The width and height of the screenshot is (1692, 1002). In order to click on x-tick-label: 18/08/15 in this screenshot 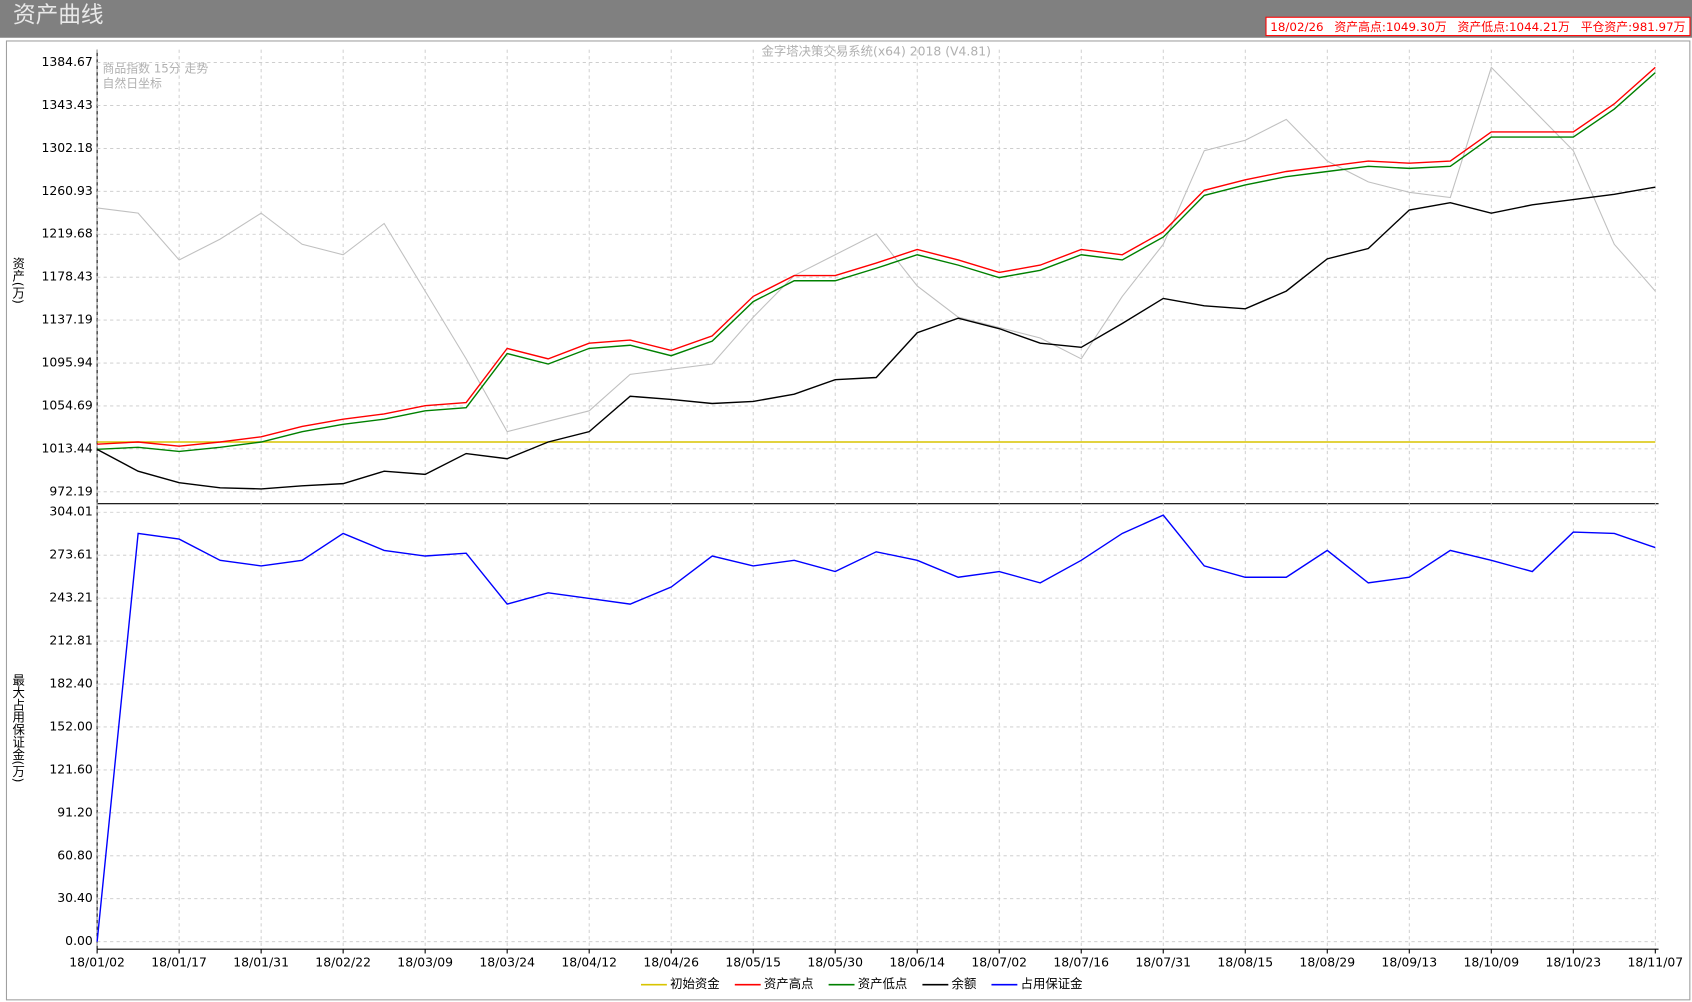, I will do `click(1245, 962)`.